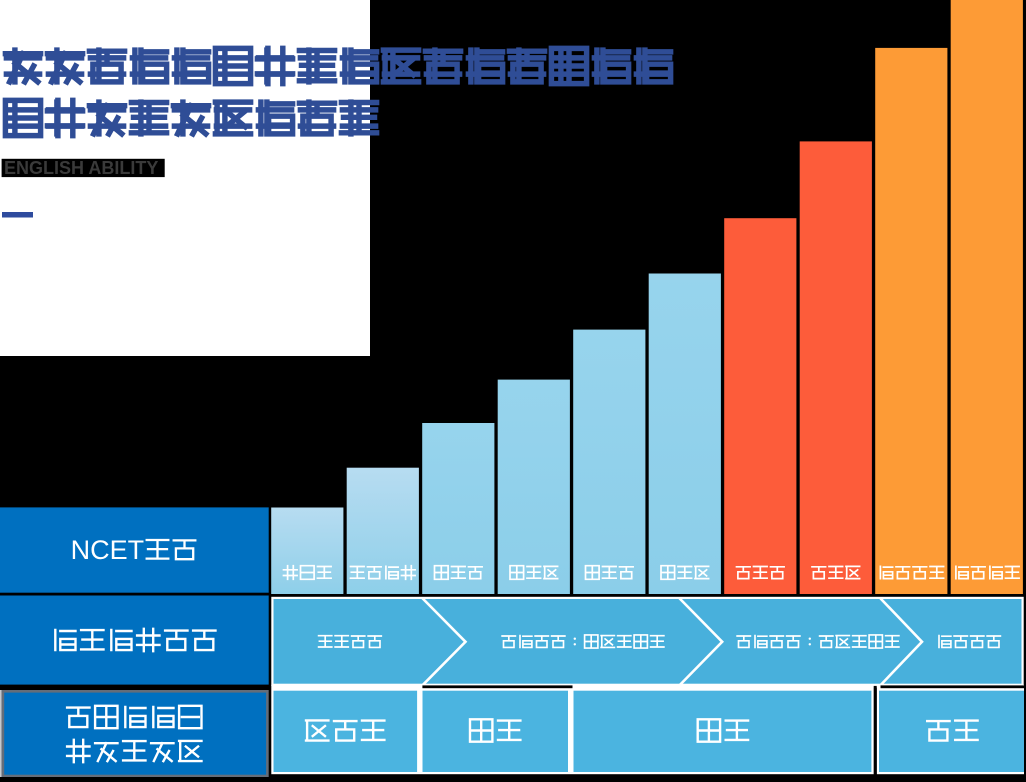 This screenshot has height=782, width=1026. I want to click on svg-text: ENGLISH ABILITY, so click(81, 168).